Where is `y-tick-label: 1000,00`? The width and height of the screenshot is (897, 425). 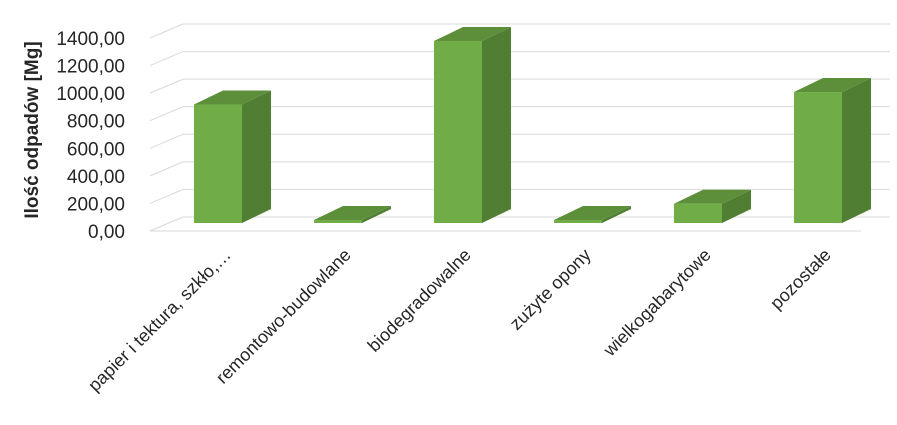
y-tick-label: 1000,00 is located at coordinates (90, 94).